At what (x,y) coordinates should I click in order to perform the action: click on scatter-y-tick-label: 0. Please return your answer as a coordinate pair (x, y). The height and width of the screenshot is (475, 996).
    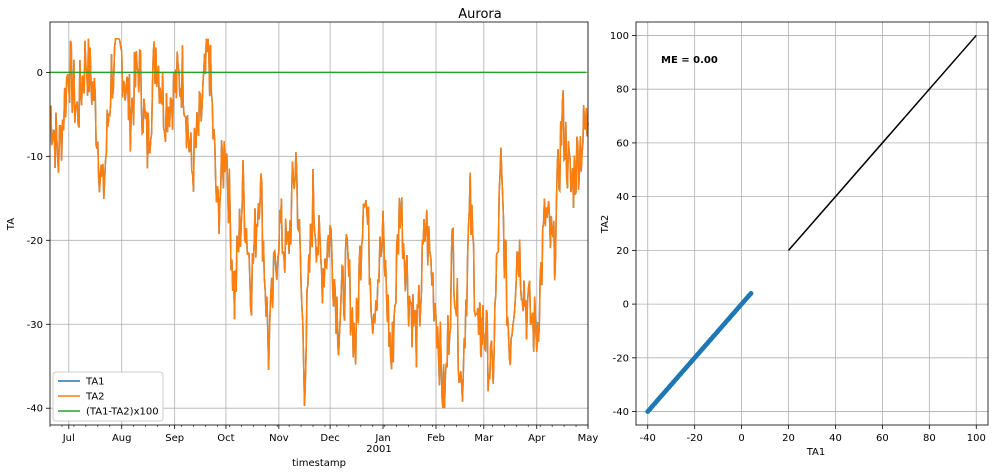
    Looking at the image, I should click on (626, 305).